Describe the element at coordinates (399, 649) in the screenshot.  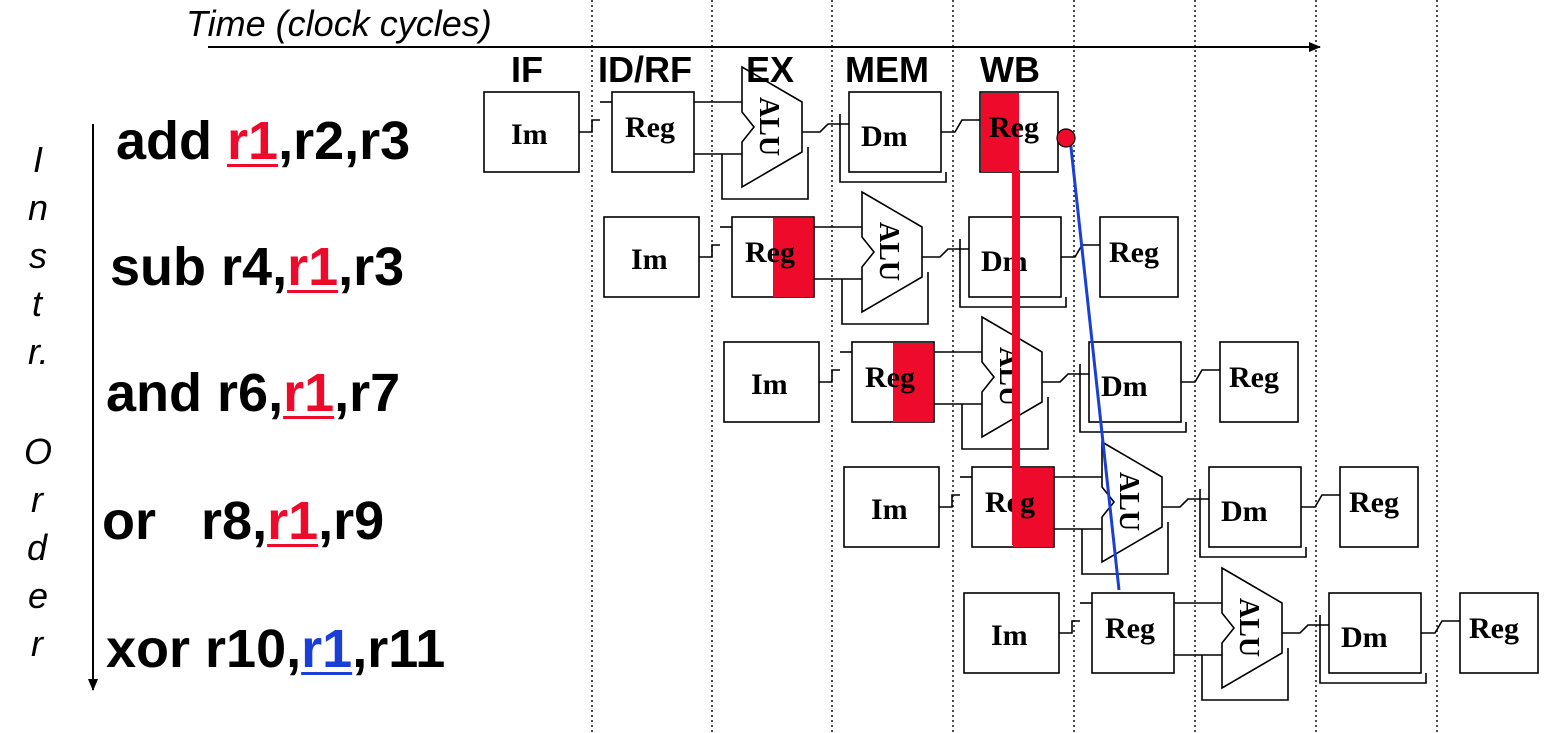
I see `instr-post: ,r11` at that location.